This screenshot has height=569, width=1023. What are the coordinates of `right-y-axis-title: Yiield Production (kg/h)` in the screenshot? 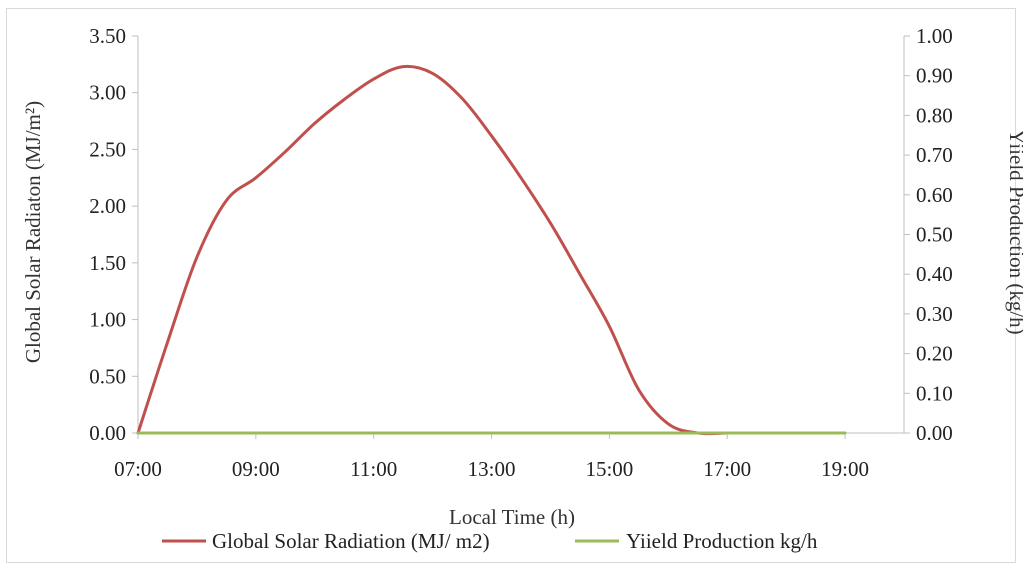 It's located at (1014, 231).